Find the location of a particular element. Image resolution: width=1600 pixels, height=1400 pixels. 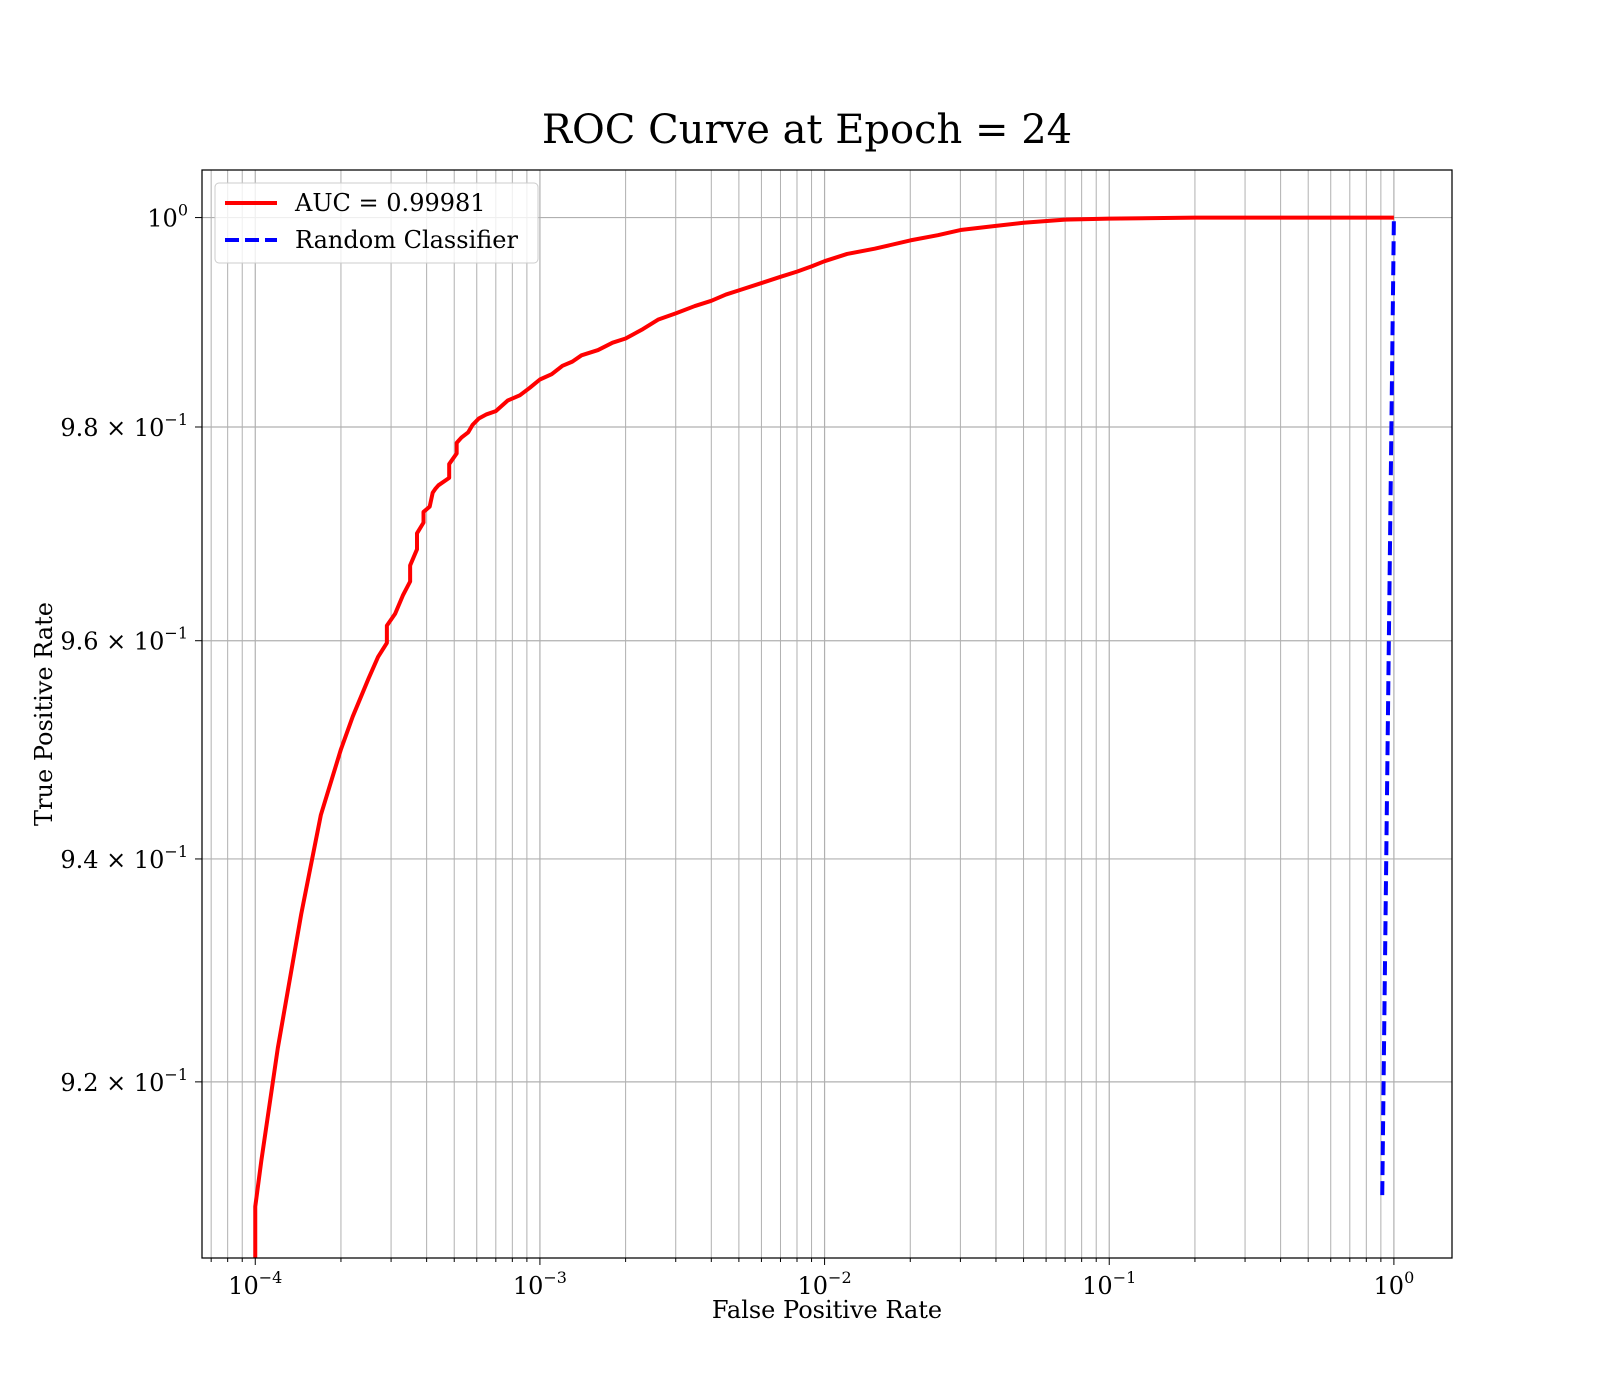

x-tick-label: 10⁻⁴ is located at coordinates (255, 1284).